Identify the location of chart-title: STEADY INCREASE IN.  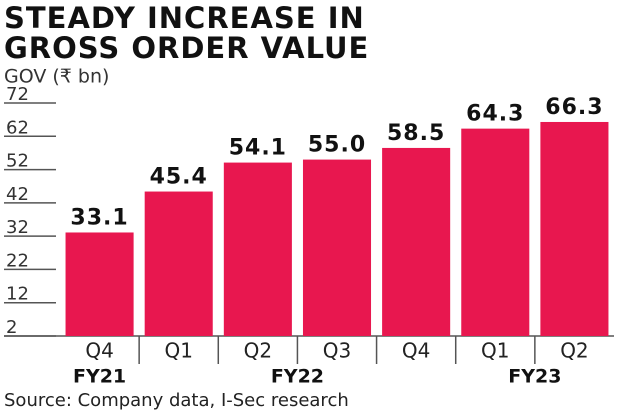
(184, 18).